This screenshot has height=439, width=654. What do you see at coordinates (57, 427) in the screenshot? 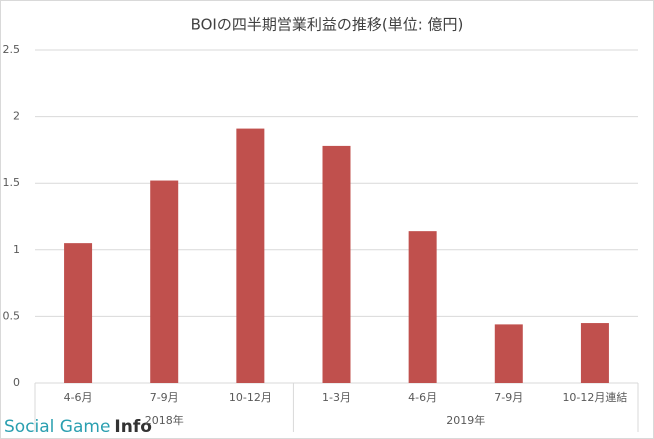
I see `watermark-part: Social Game` at bounding box center [57, 427].